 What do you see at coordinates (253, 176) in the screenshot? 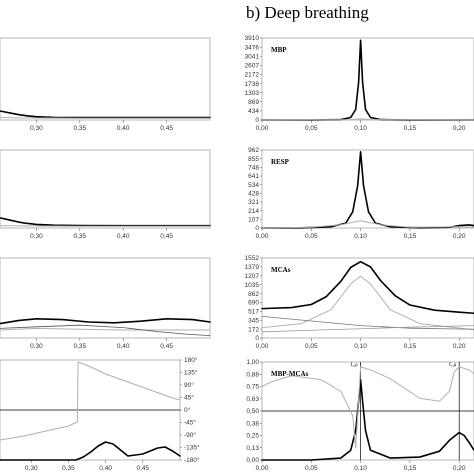
I see `y-tick-label: 641` at bounding box center [253, 176].